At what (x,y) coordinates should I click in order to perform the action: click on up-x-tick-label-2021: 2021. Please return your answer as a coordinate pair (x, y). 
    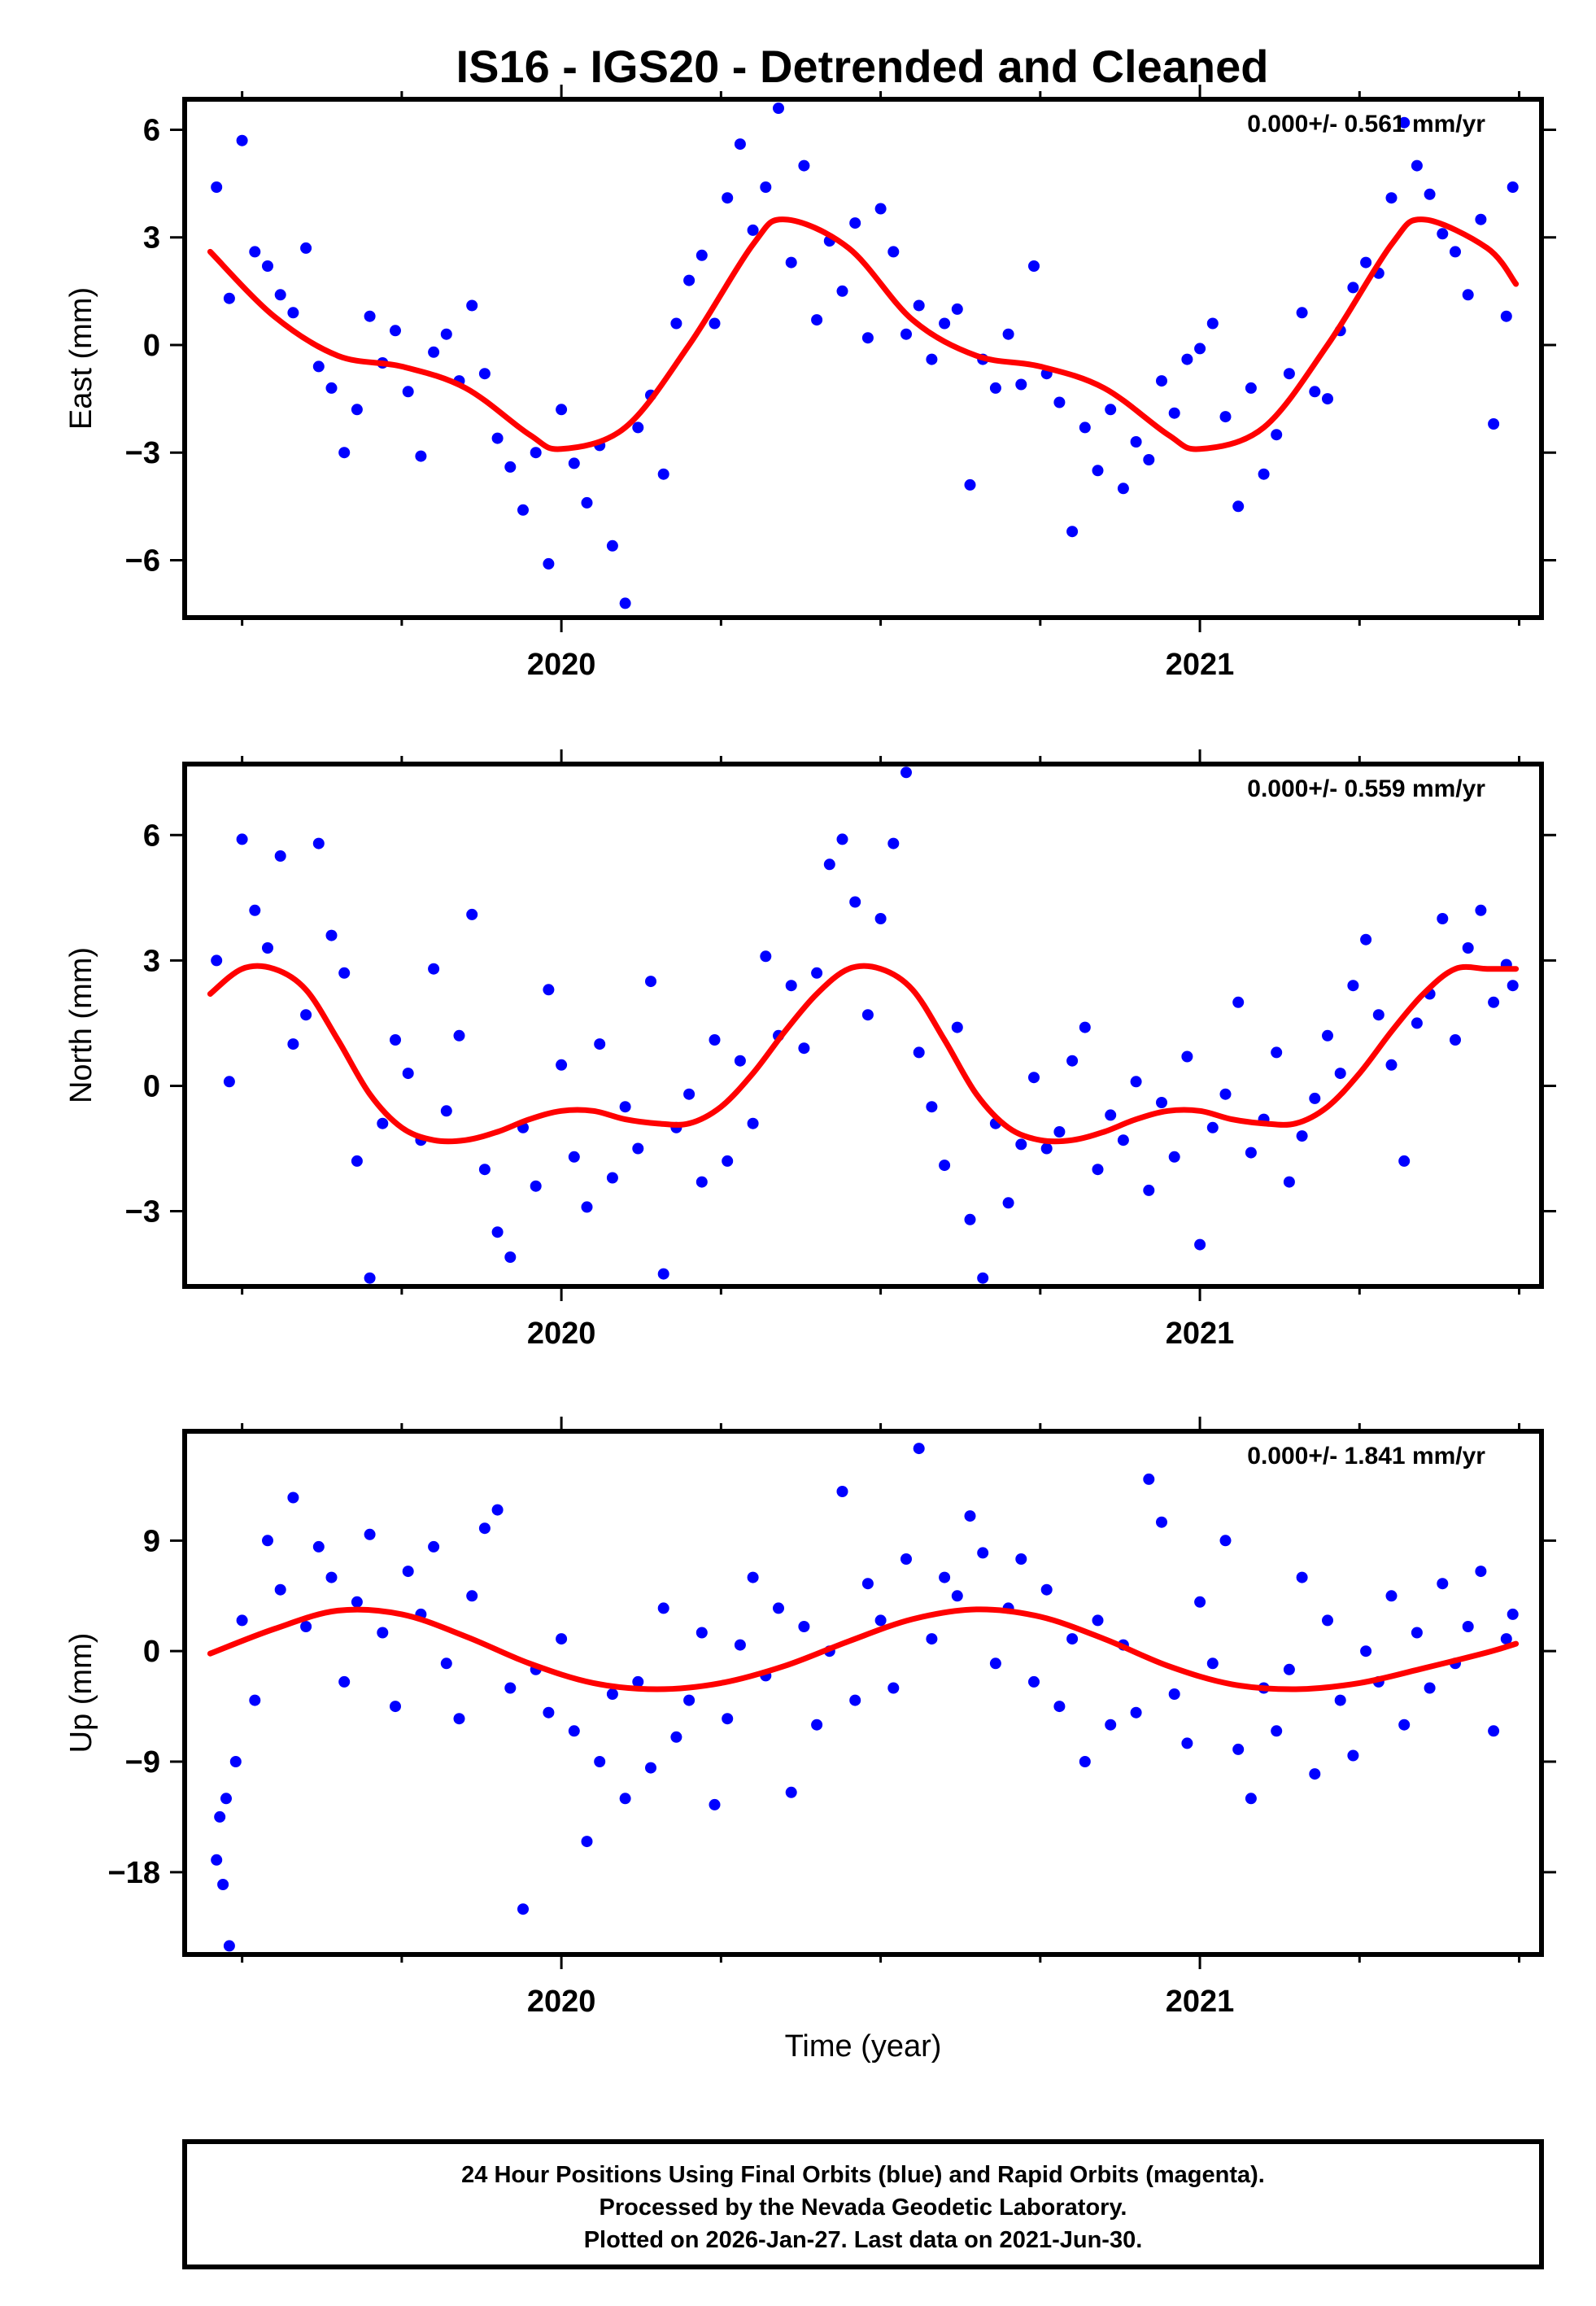
    Looking at the image, I should click on (1200, 2002).